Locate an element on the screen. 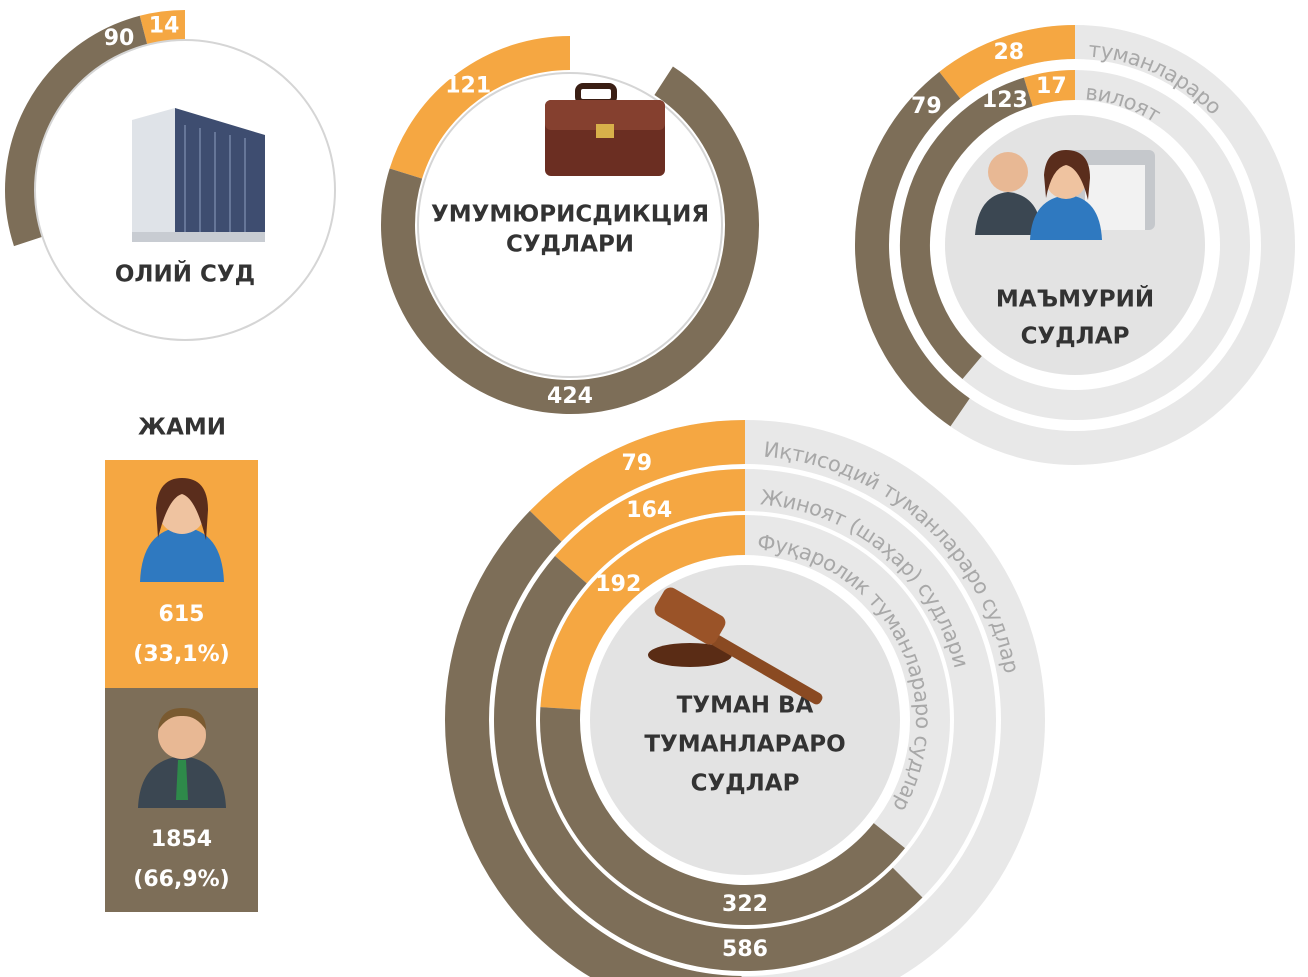 The image size is (1308, 977). men-value: 322 is located at coordinates (745, 904).